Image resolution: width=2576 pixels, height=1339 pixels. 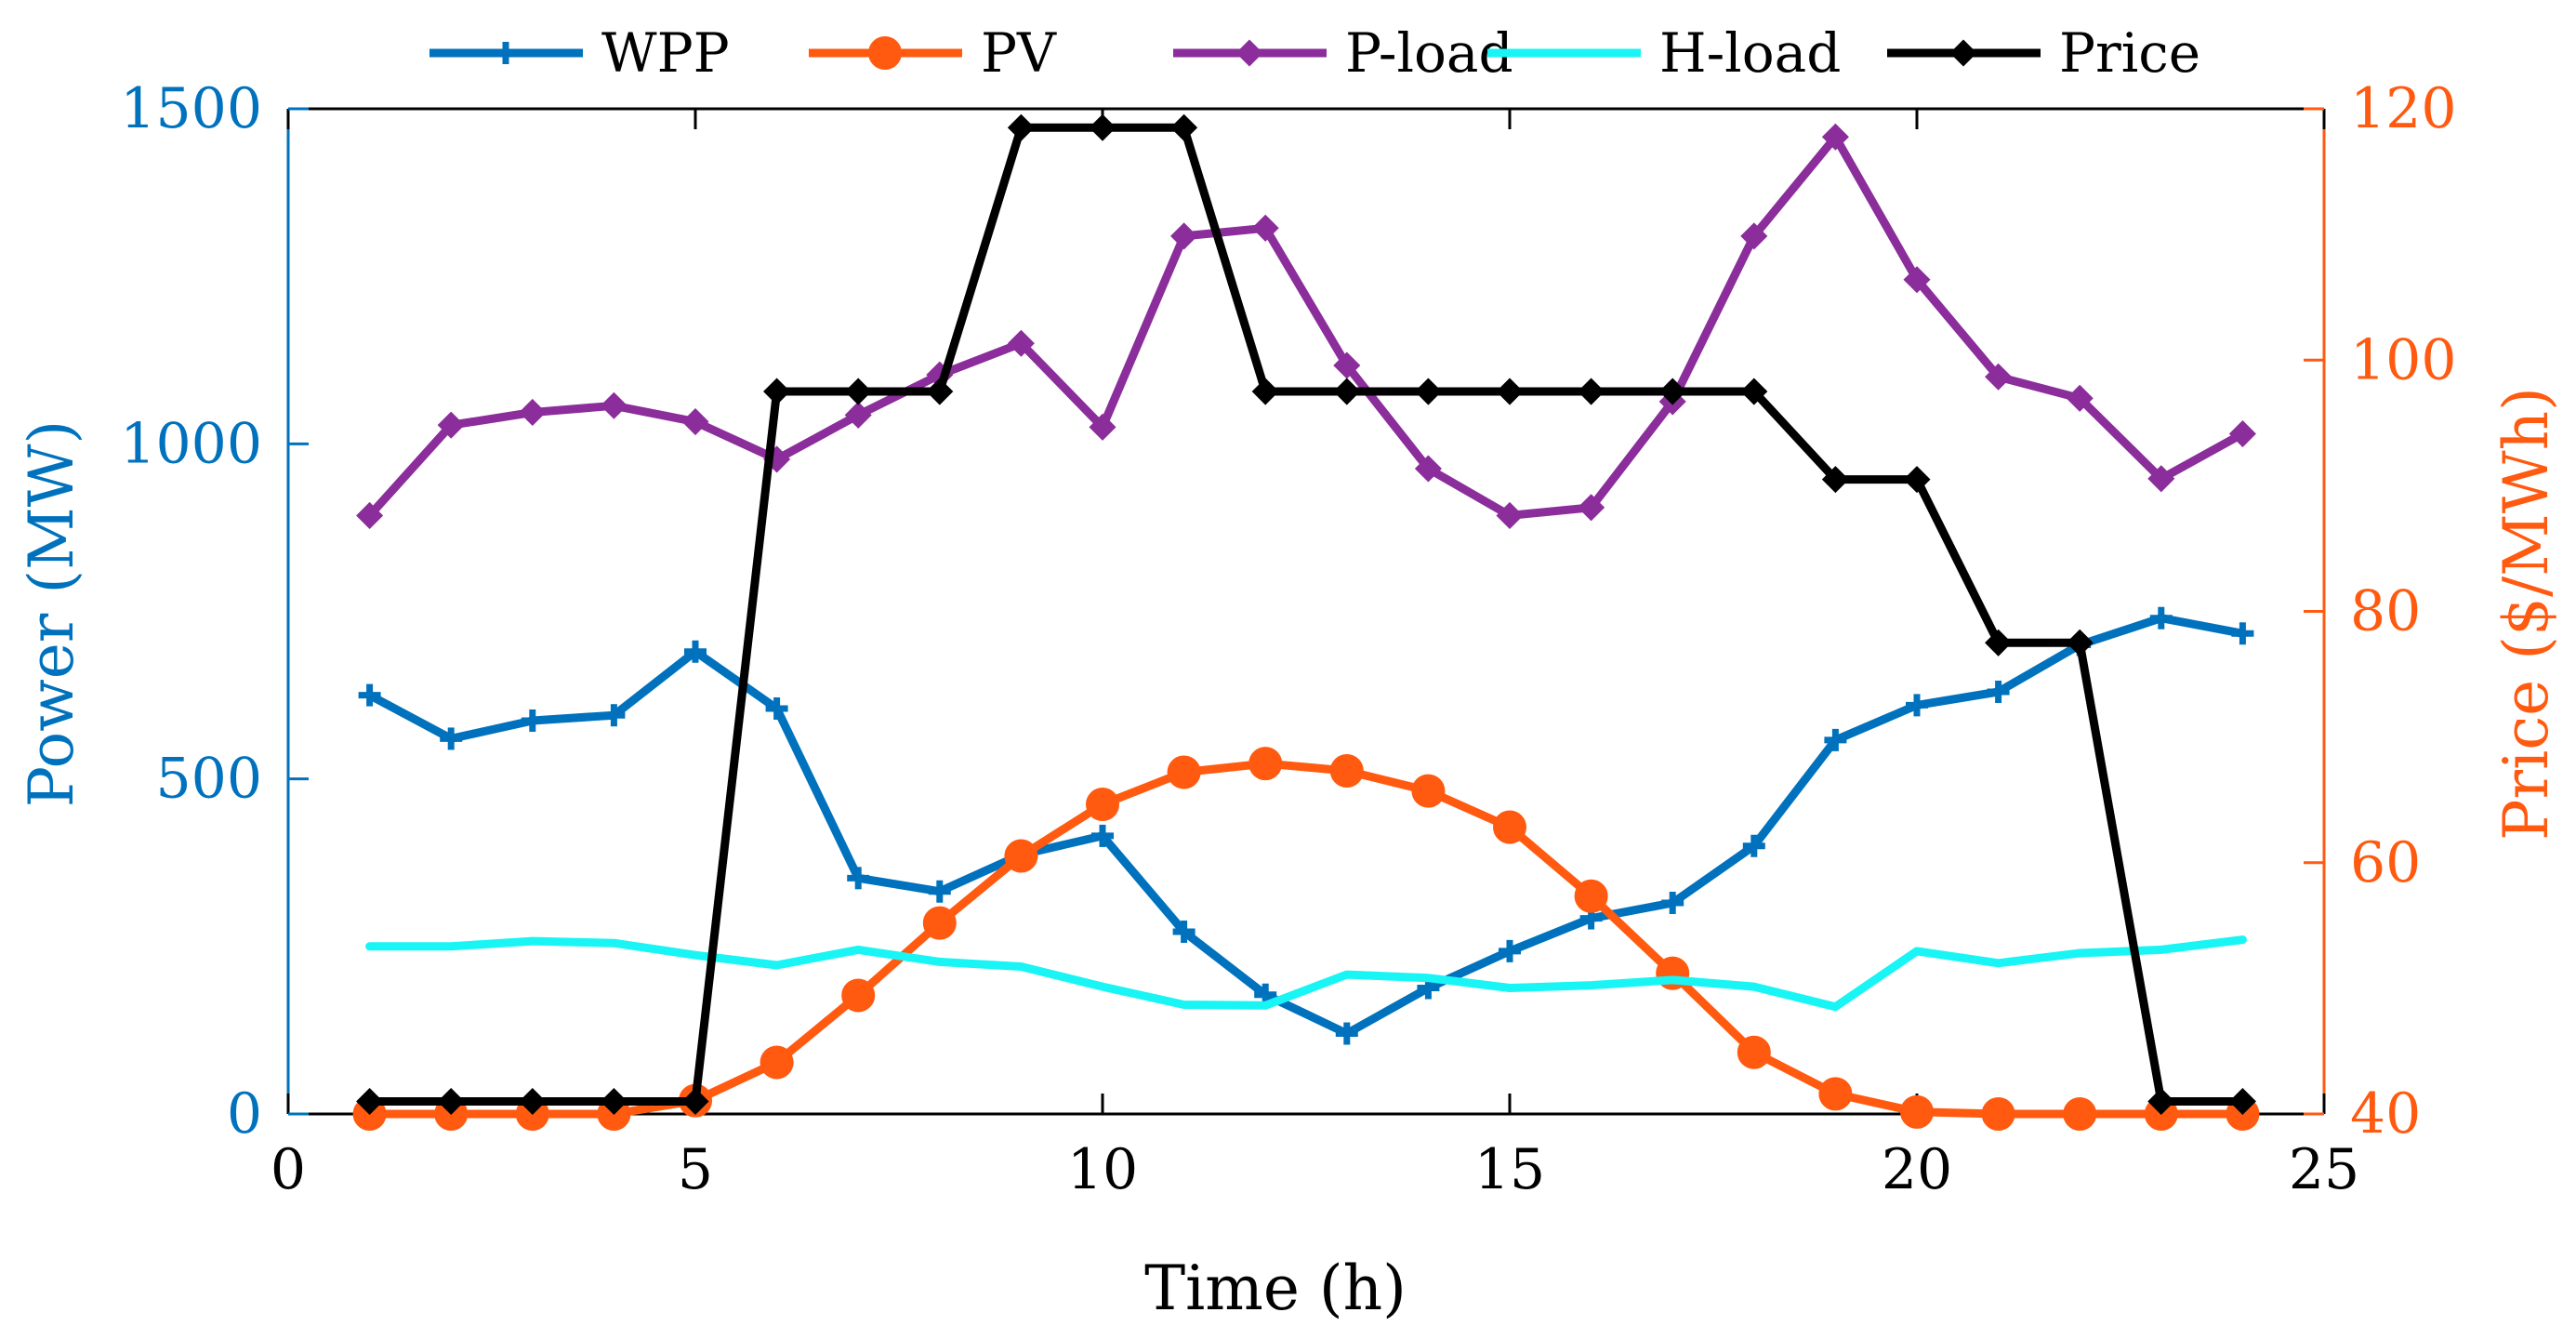 I want to click on legend-item-h-load: H-load, so click(x=1664, y=53).